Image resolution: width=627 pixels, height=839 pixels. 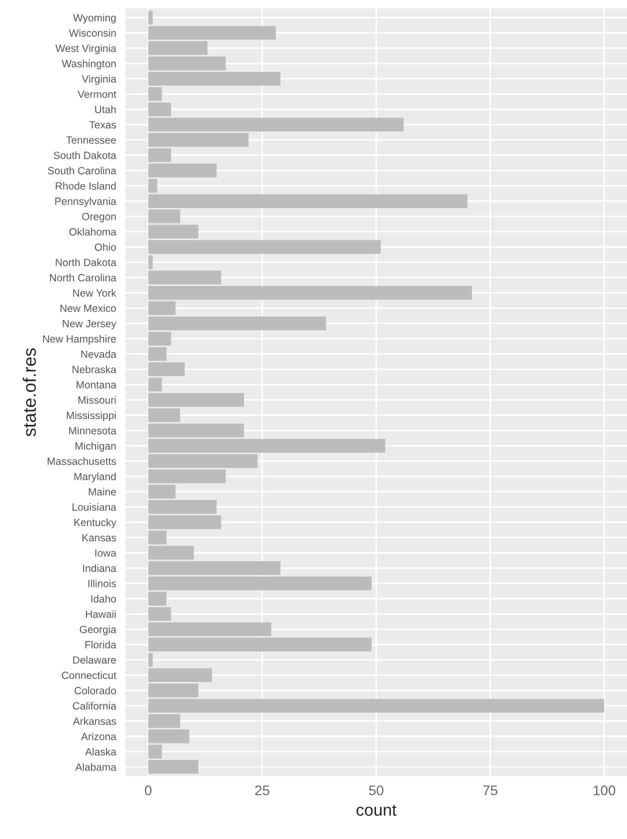 What do you see at coordinates (376, 790) in the screenshot?
I see `x-tick-label: 50` at bounding box center [376, 790].